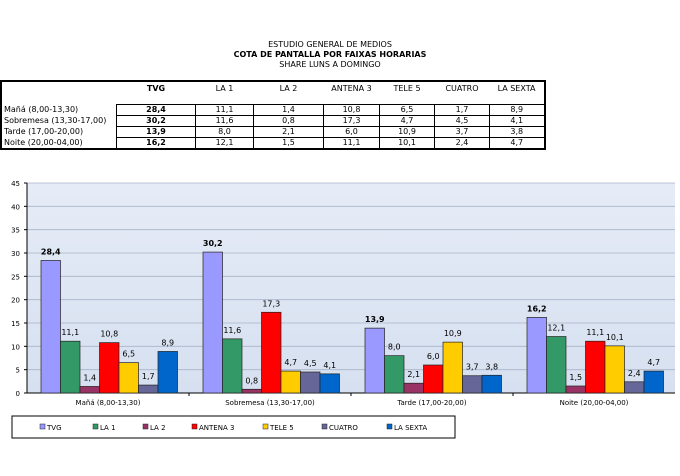  I want to click on column-header: LA 1, so click(224, 88).